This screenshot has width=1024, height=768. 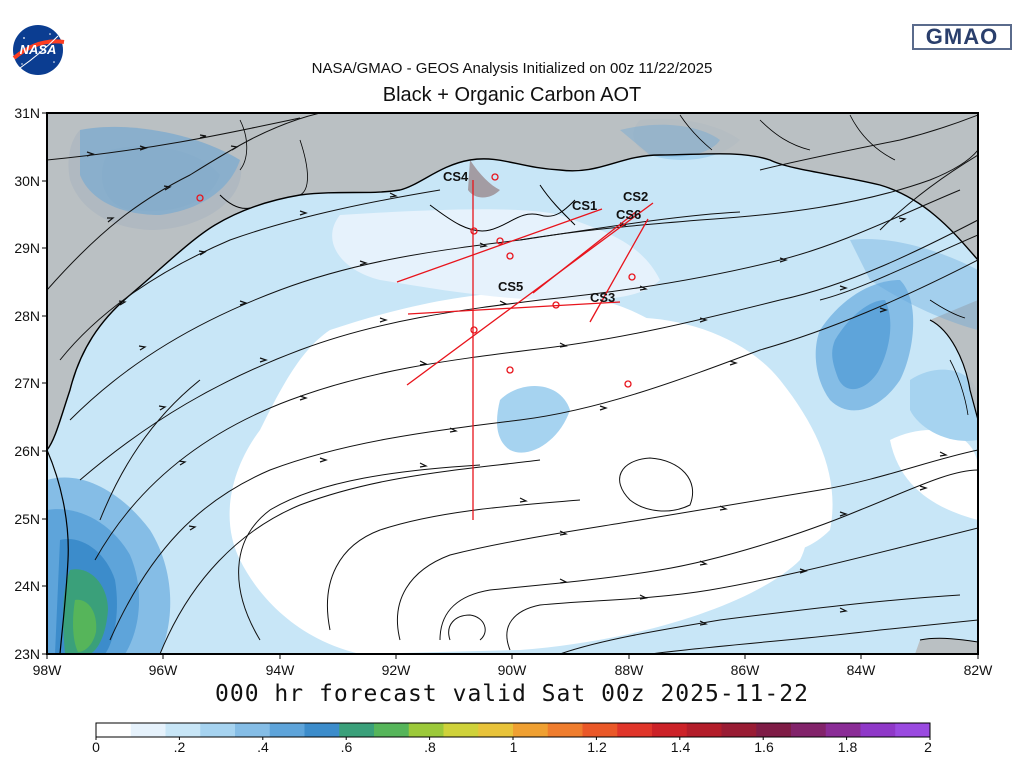 I want to click on lon-tick: 82W, so click(x=979, y=670).